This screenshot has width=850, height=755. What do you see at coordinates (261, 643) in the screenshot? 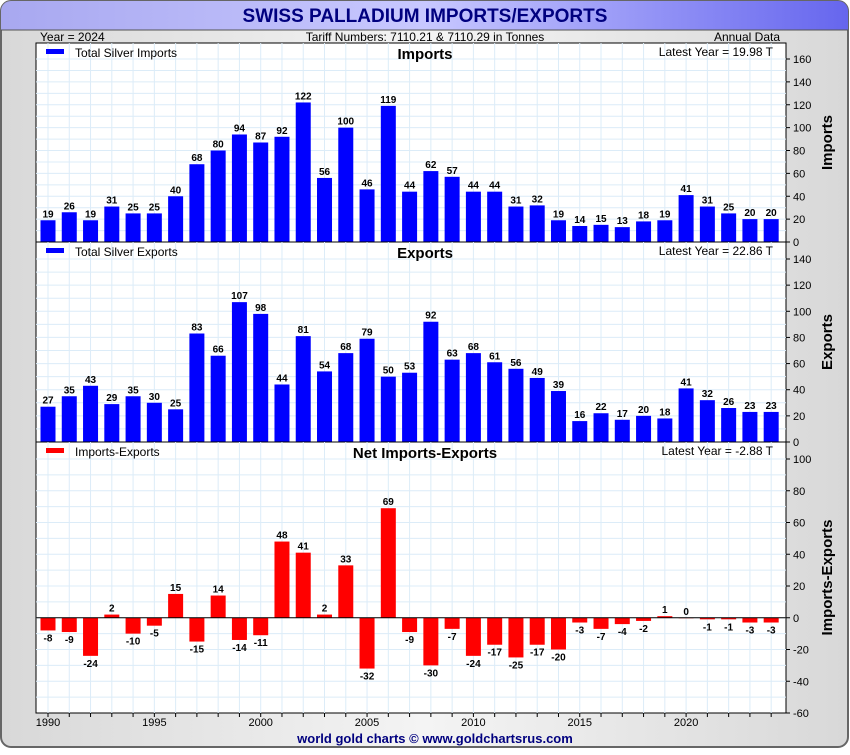
I see `data-label: -11` at bounding box center [261, 643].